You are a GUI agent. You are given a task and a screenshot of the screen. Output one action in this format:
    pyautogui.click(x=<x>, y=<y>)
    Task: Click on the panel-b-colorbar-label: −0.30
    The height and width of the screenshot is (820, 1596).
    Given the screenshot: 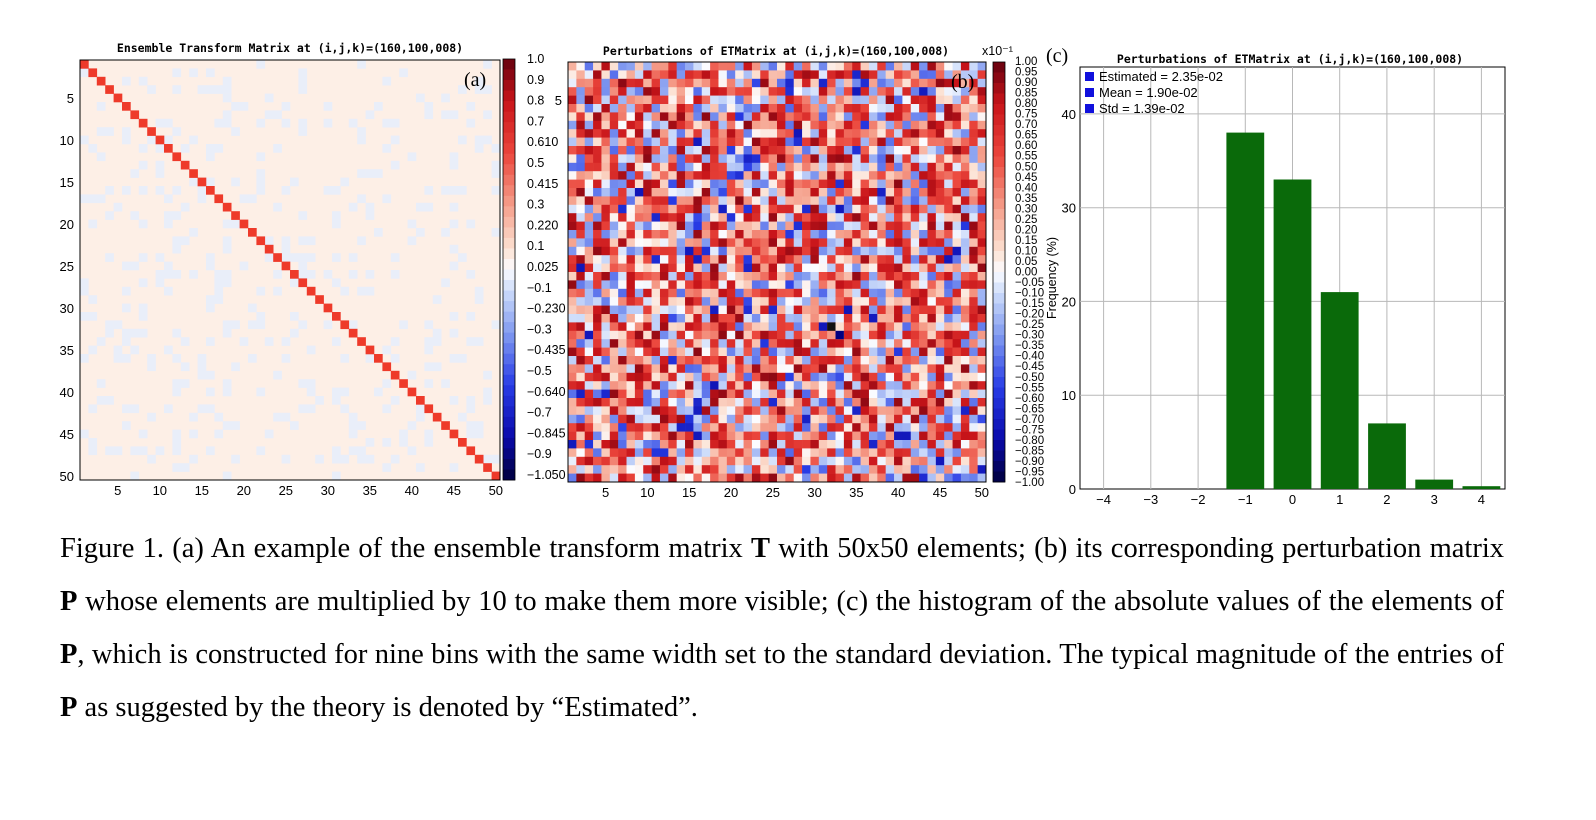 What is the action you would take?
    pyautogui.click(x=1029, y=336)
    